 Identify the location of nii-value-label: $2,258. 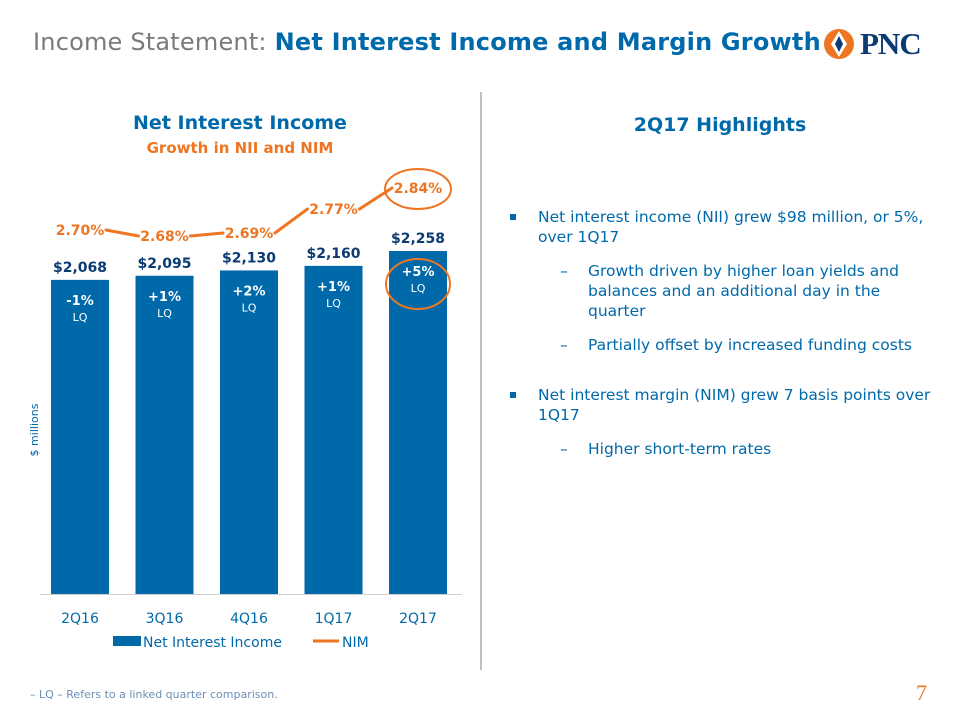
(418, 239).